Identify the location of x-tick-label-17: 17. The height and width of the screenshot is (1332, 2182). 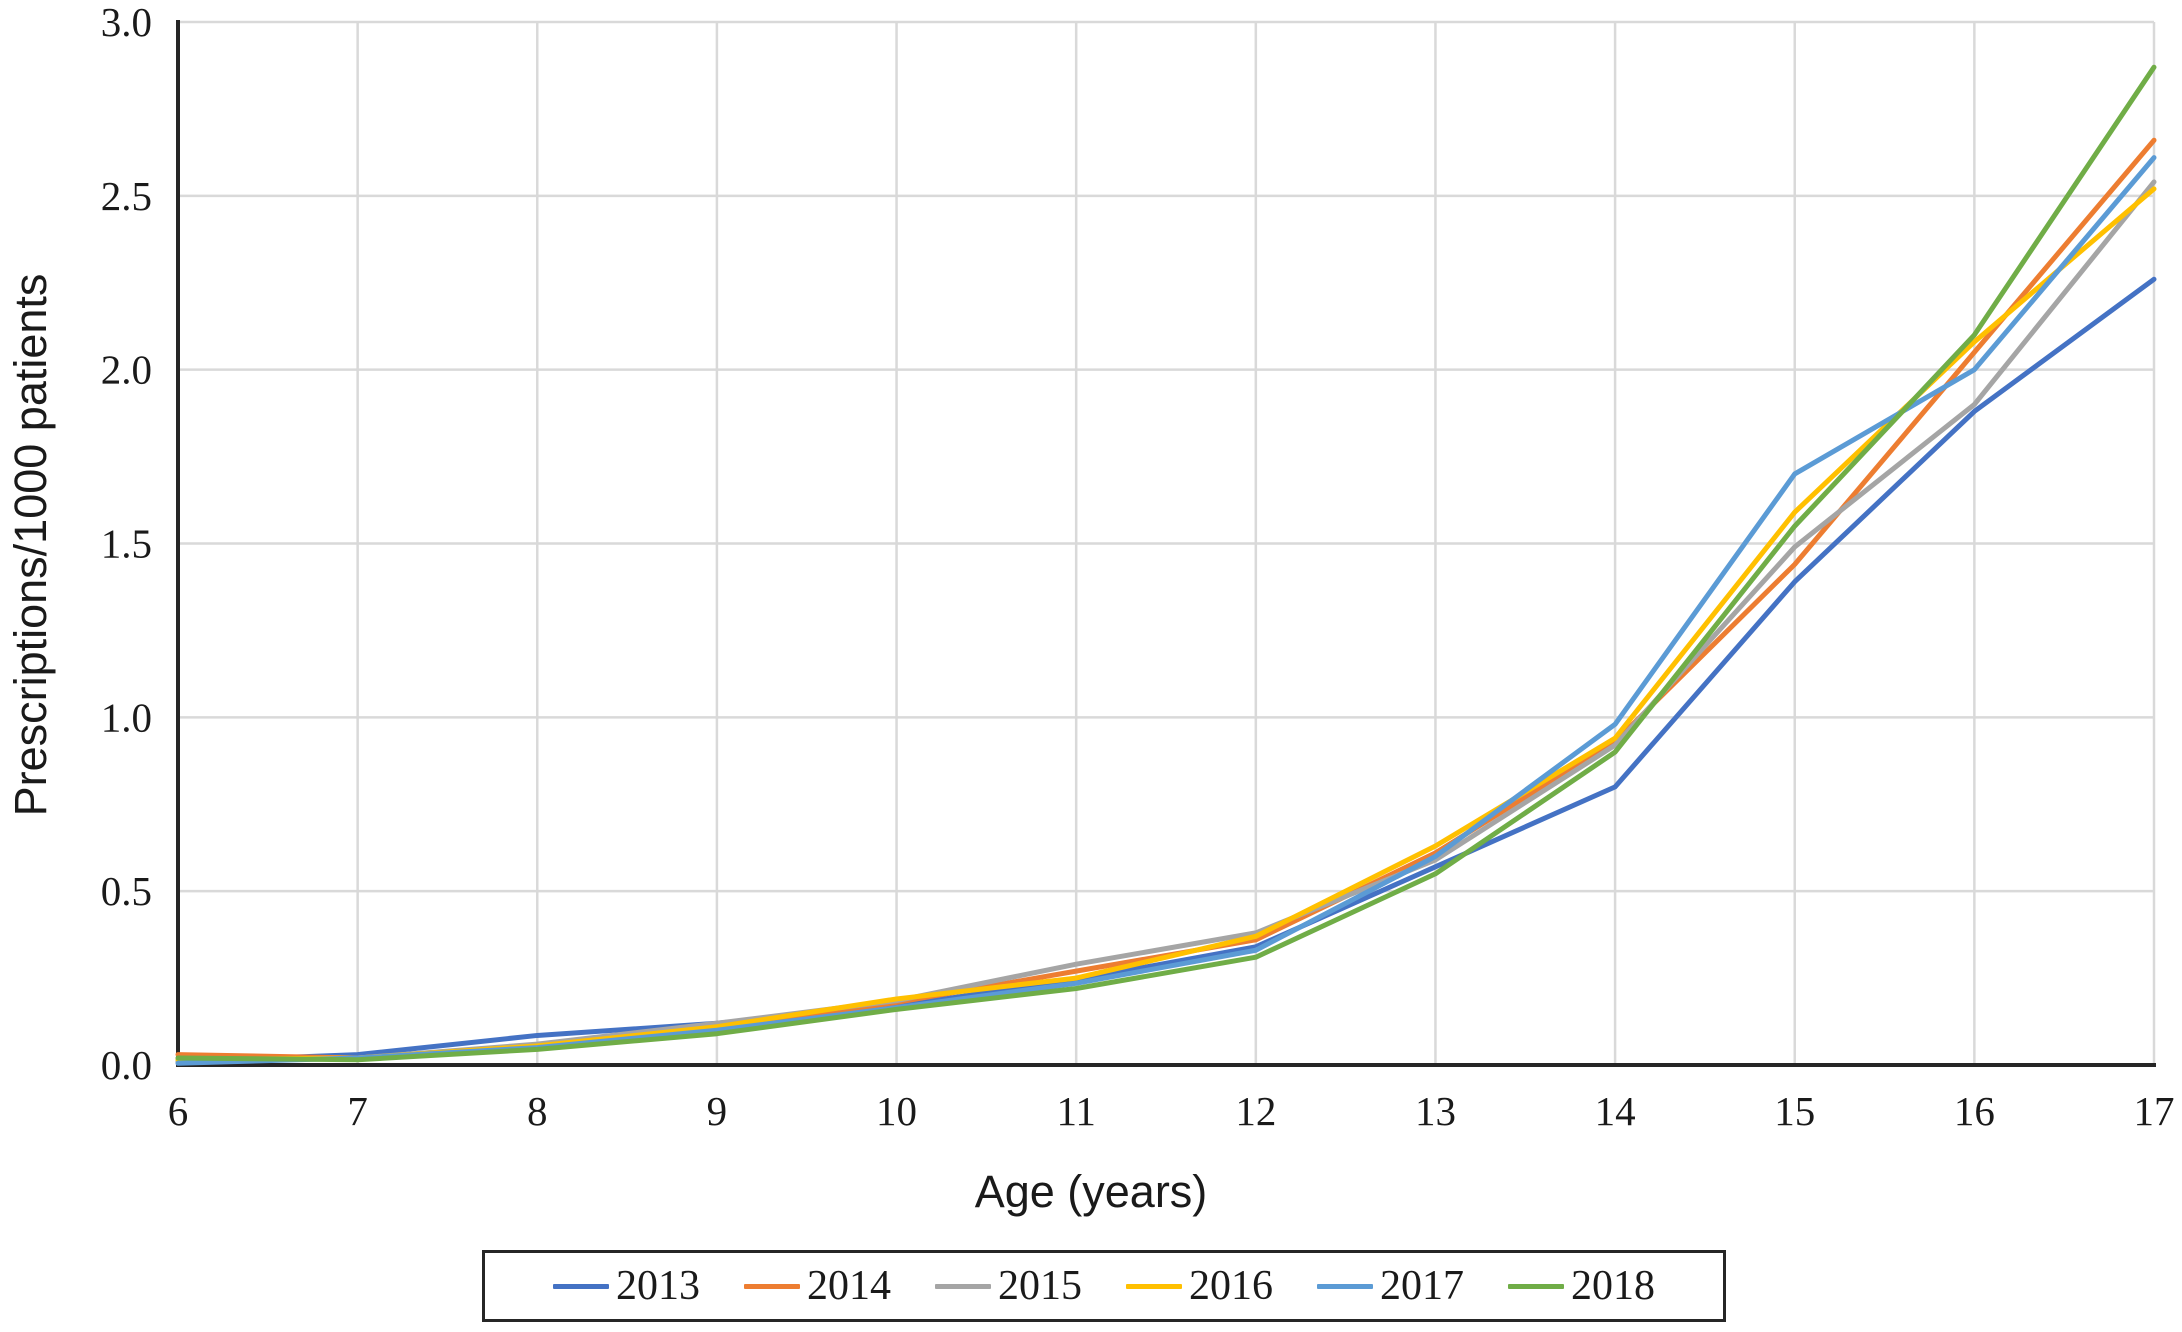
(2154, 1111).